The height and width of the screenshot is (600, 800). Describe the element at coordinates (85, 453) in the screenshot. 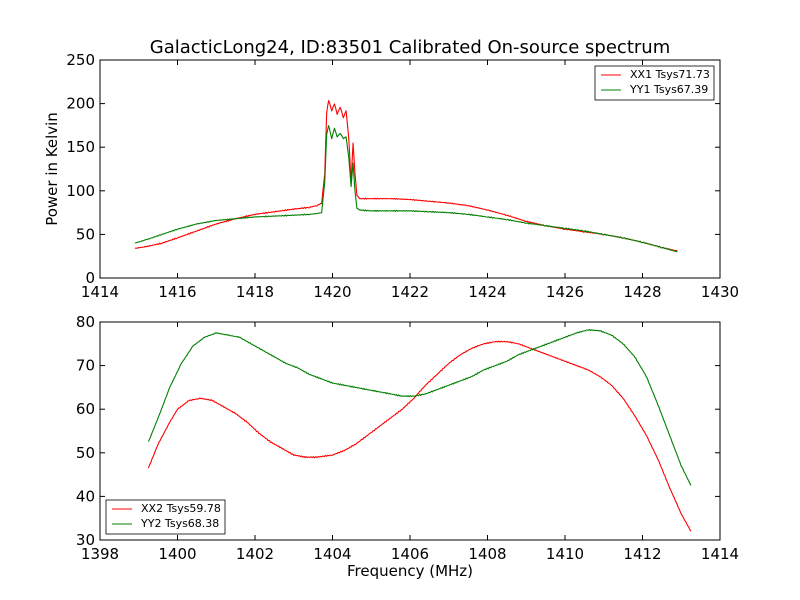

I see `bottom-y-tick-label: 50` at that location.